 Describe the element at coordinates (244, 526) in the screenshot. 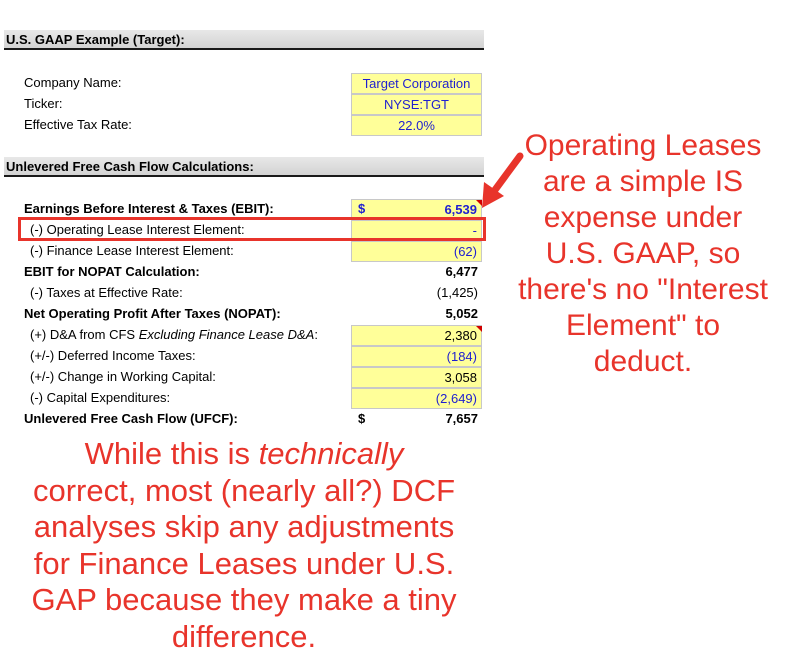

I see `note-line: analyses skip any adjustments` at that location.